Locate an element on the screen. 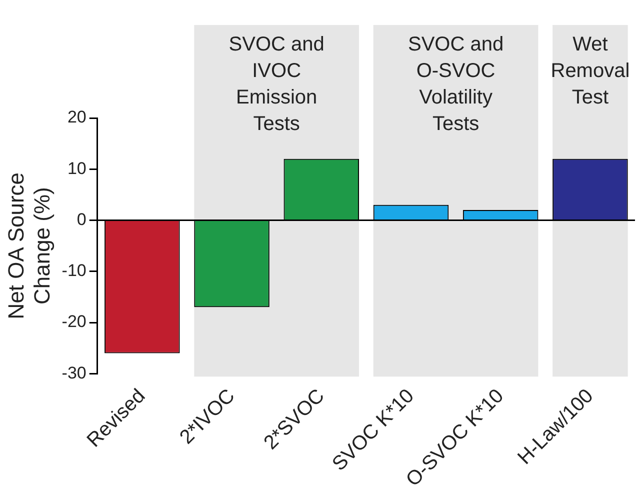  y-tick-label: 0 is located at coordinates (81, 219).